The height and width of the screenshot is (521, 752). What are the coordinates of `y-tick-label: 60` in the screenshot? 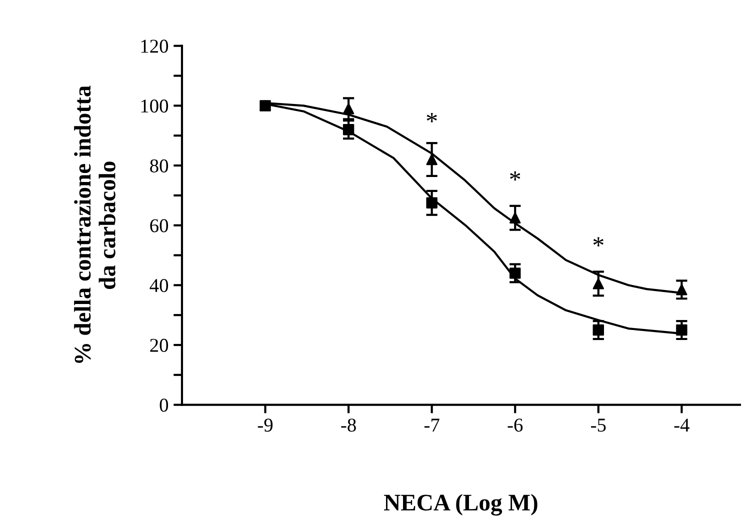 It's located at (159, 225).